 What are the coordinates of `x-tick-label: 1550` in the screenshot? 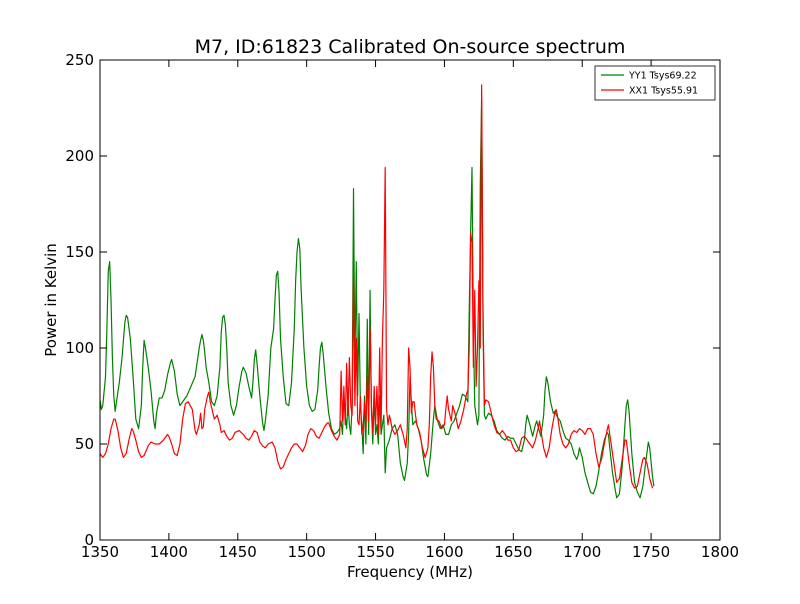 It's located at (375, 552).